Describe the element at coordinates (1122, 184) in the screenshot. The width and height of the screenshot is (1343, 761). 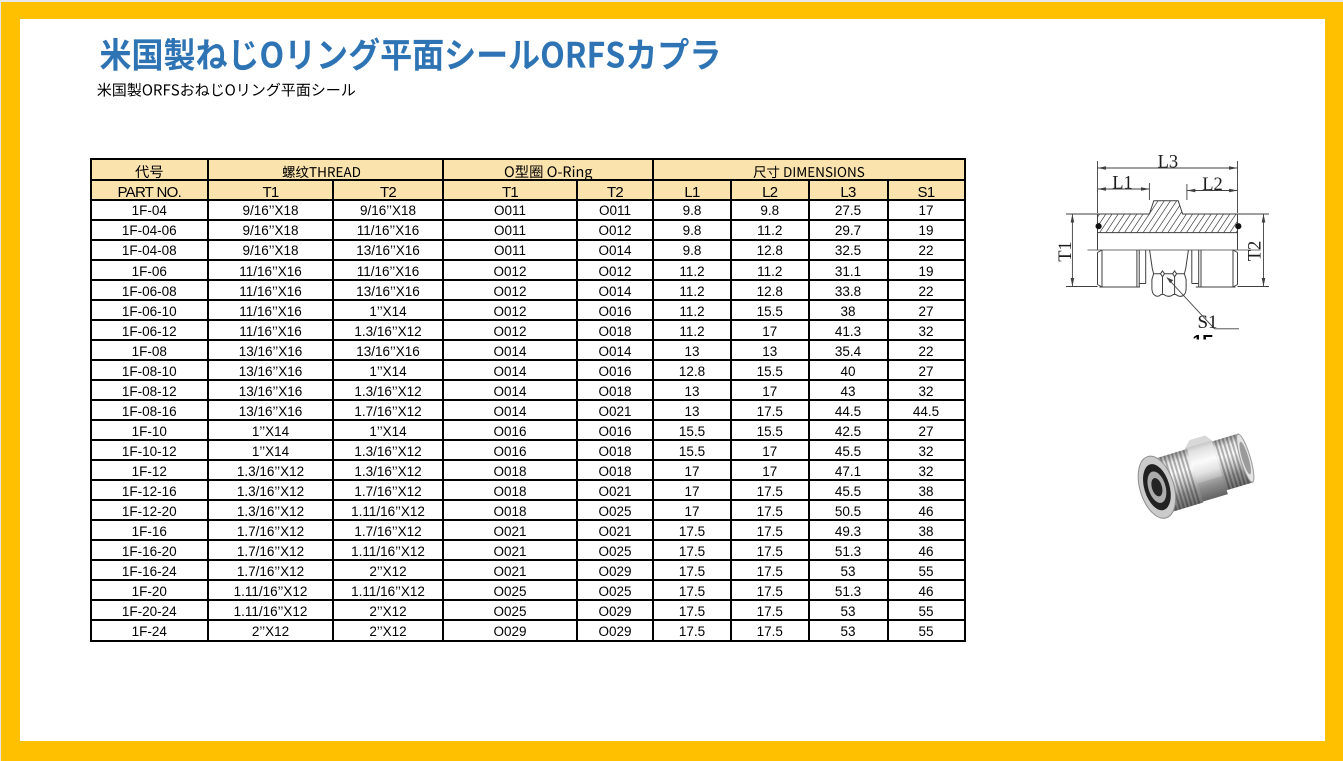
I see `svg-text: L1` at that location.